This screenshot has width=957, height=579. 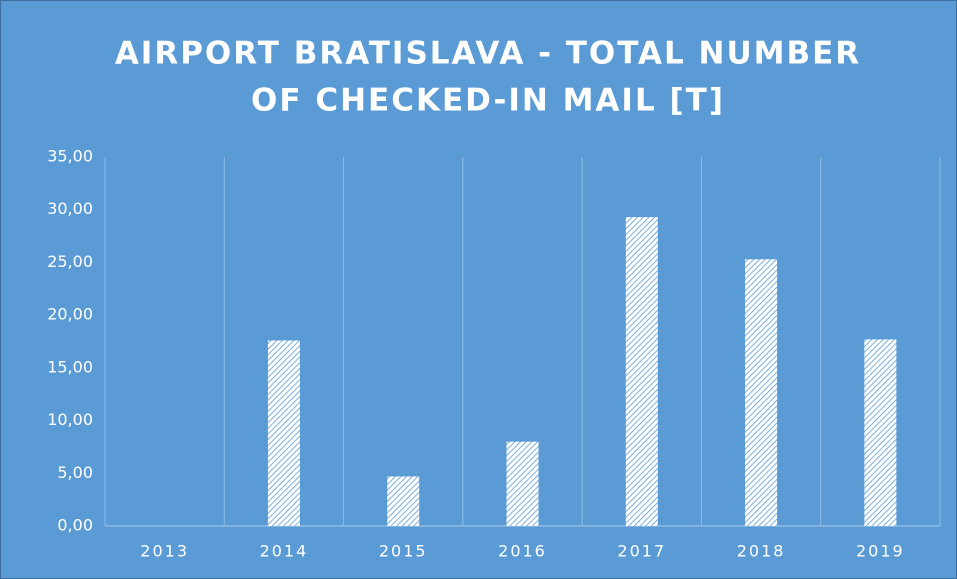 What do you see at coordinates (164, 551) in the screenshot?
I see `x-tick-label: 2013` at bounding box center [164, 551].